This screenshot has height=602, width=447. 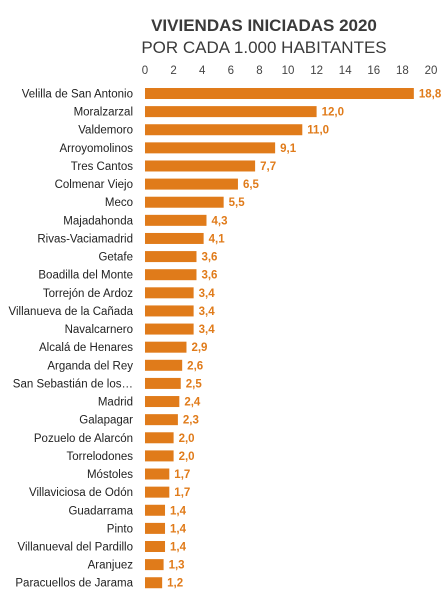 I want to click on x-tick-label: 6, so click(x=231, y=71).